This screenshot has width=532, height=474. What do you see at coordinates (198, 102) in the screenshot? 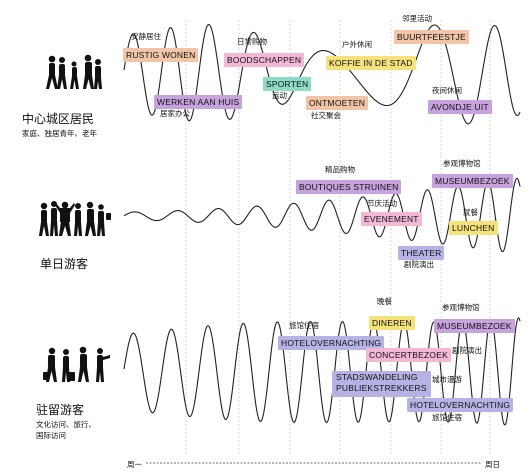
I see `tag-werken-aan-huis: WERKEN AAN HUIS` at bounding box center [198, 102].